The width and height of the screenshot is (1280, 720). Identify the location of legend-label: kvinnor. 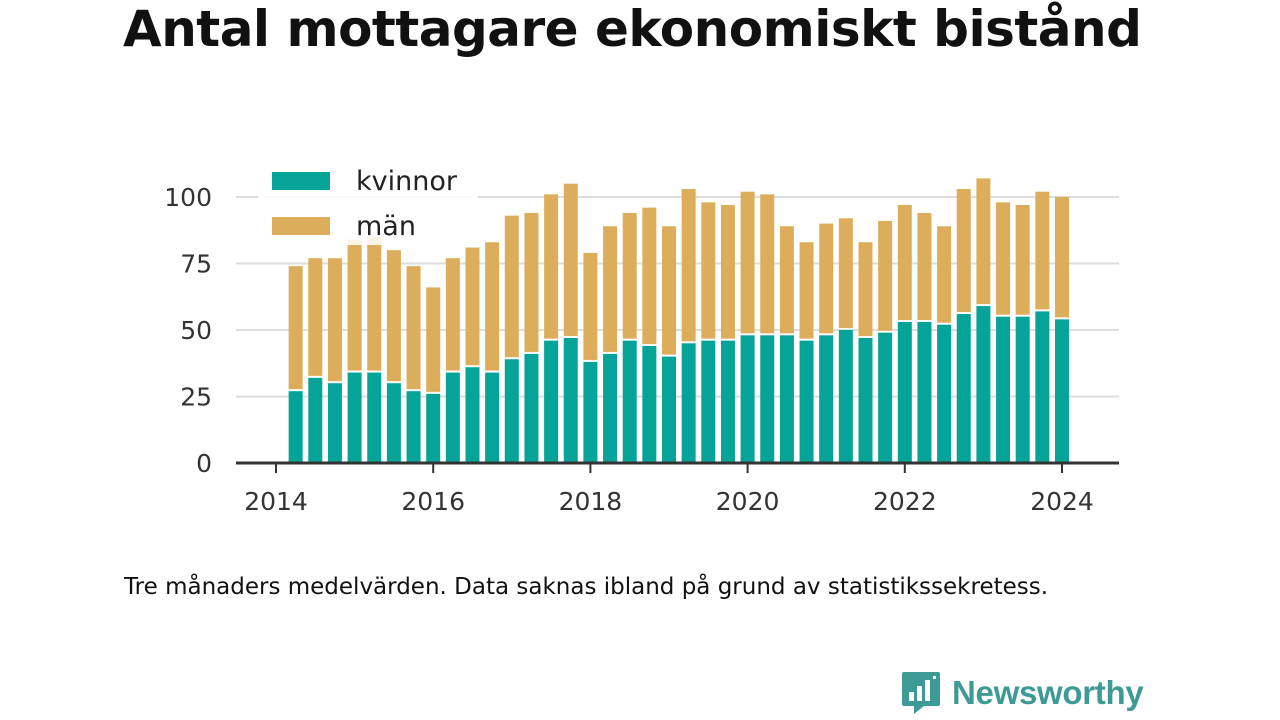
(407, 181).